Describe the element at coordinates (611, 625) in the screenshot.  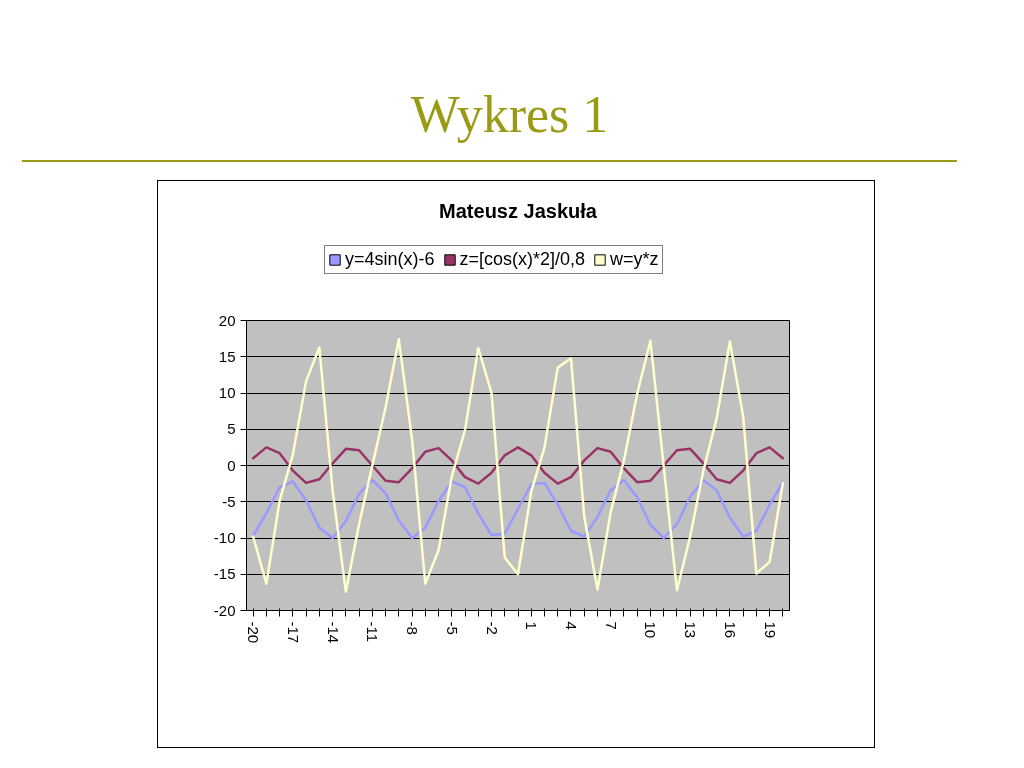
I see `x-tick-label: 7` at that location.